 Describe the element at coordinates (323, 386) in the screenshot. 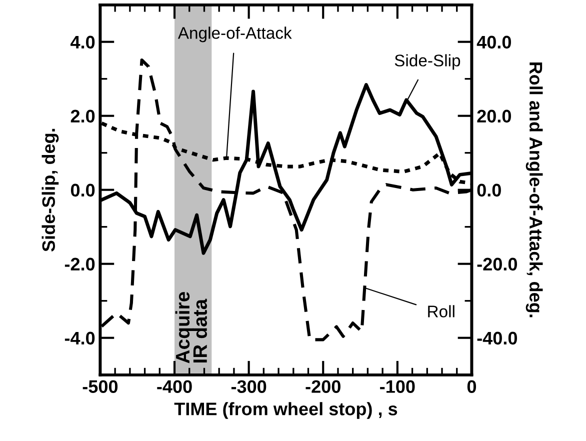

I see `x-tick-label: -200` at that location.